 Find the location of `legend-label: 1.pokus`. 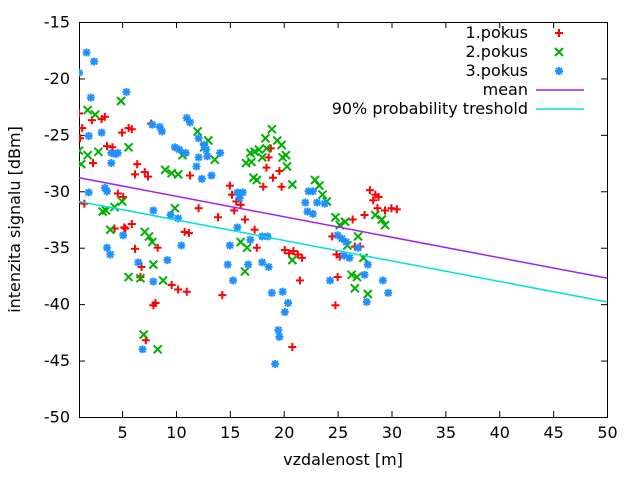

legend-label: 1.pokus is located at coordinates (497, 32).